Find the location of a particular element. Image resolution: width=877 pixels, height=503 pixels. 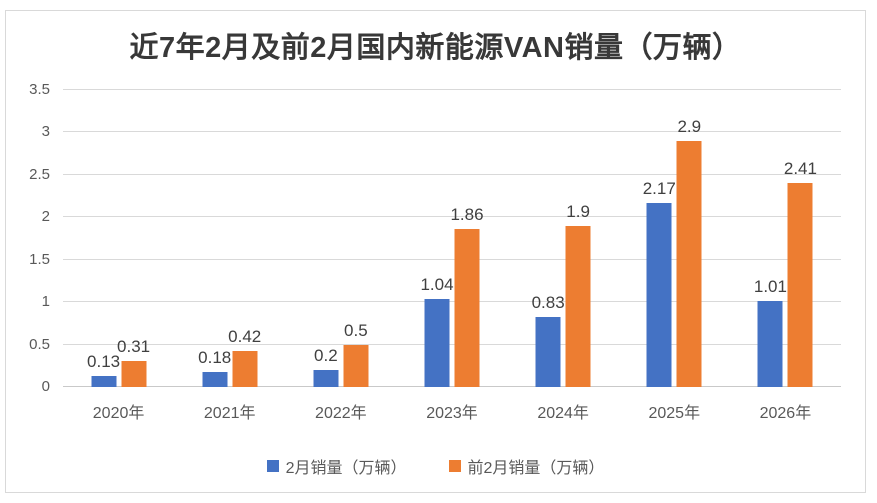

bar-pair: 1.04 1.86 is located at coordinates (452, 238).